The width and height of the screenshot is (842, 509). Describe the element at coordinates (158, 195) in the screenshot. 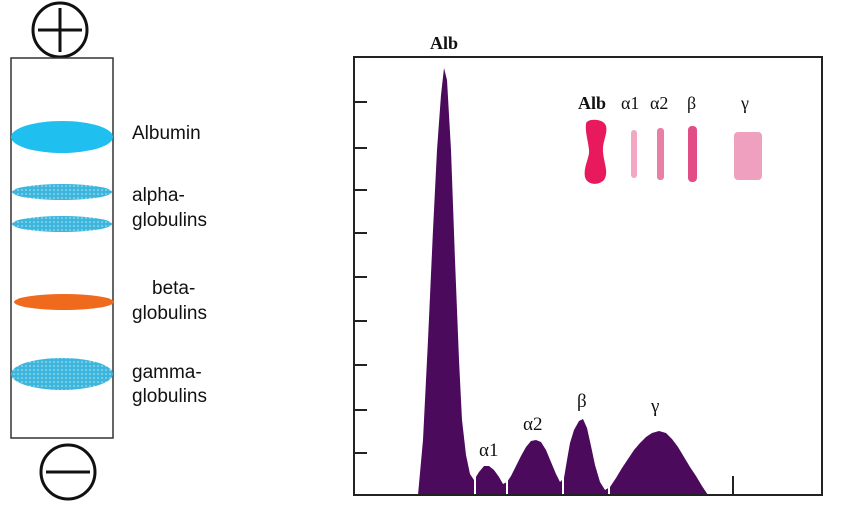

I see `alpha-globulins-label-line1: alpha-` at that location.